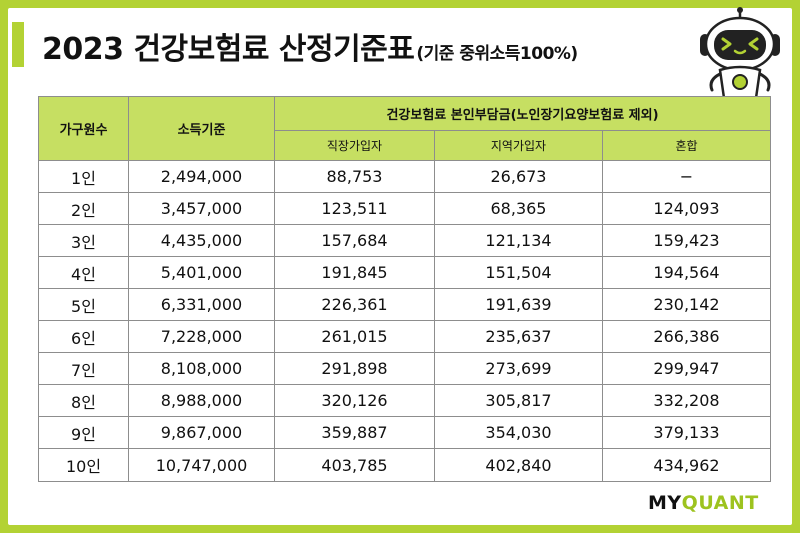  Describe the element at coordinates (201, 432) in the screenshot. I see `cell-income: 9,867,000` at that location.